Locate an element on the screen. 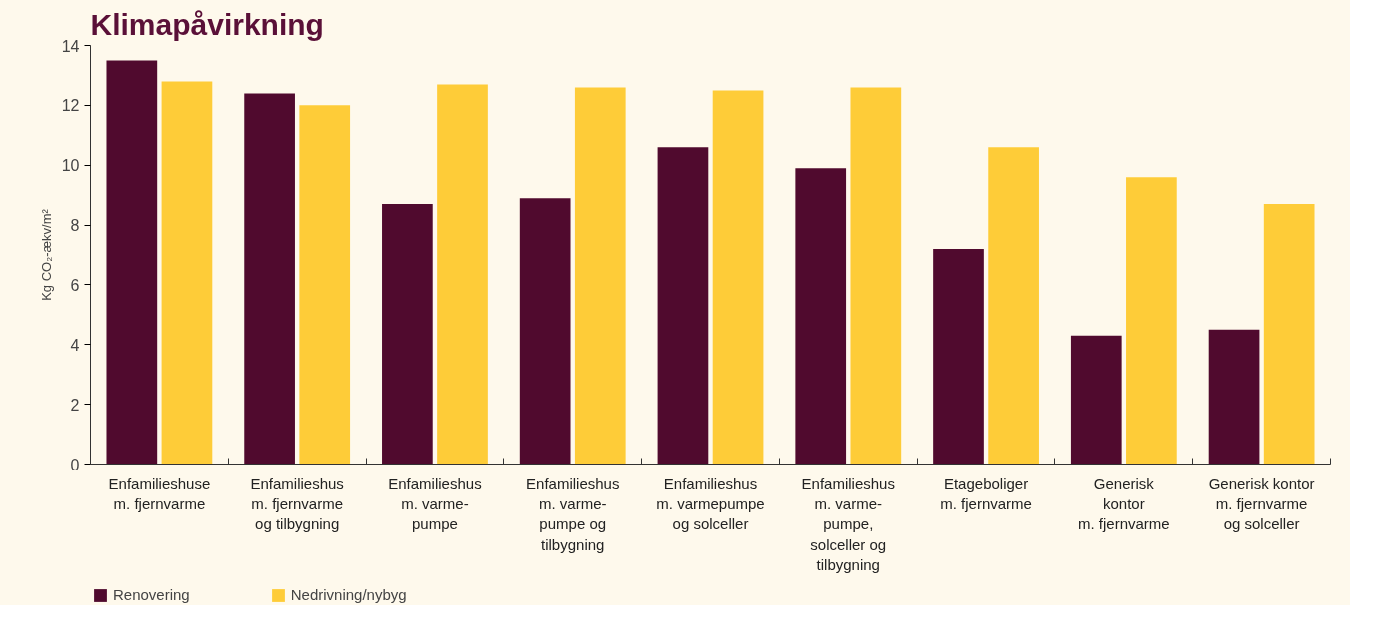 This screenshot has height=618, width=1378. y-tick-label: 2 is located at coordinates (75, 405).